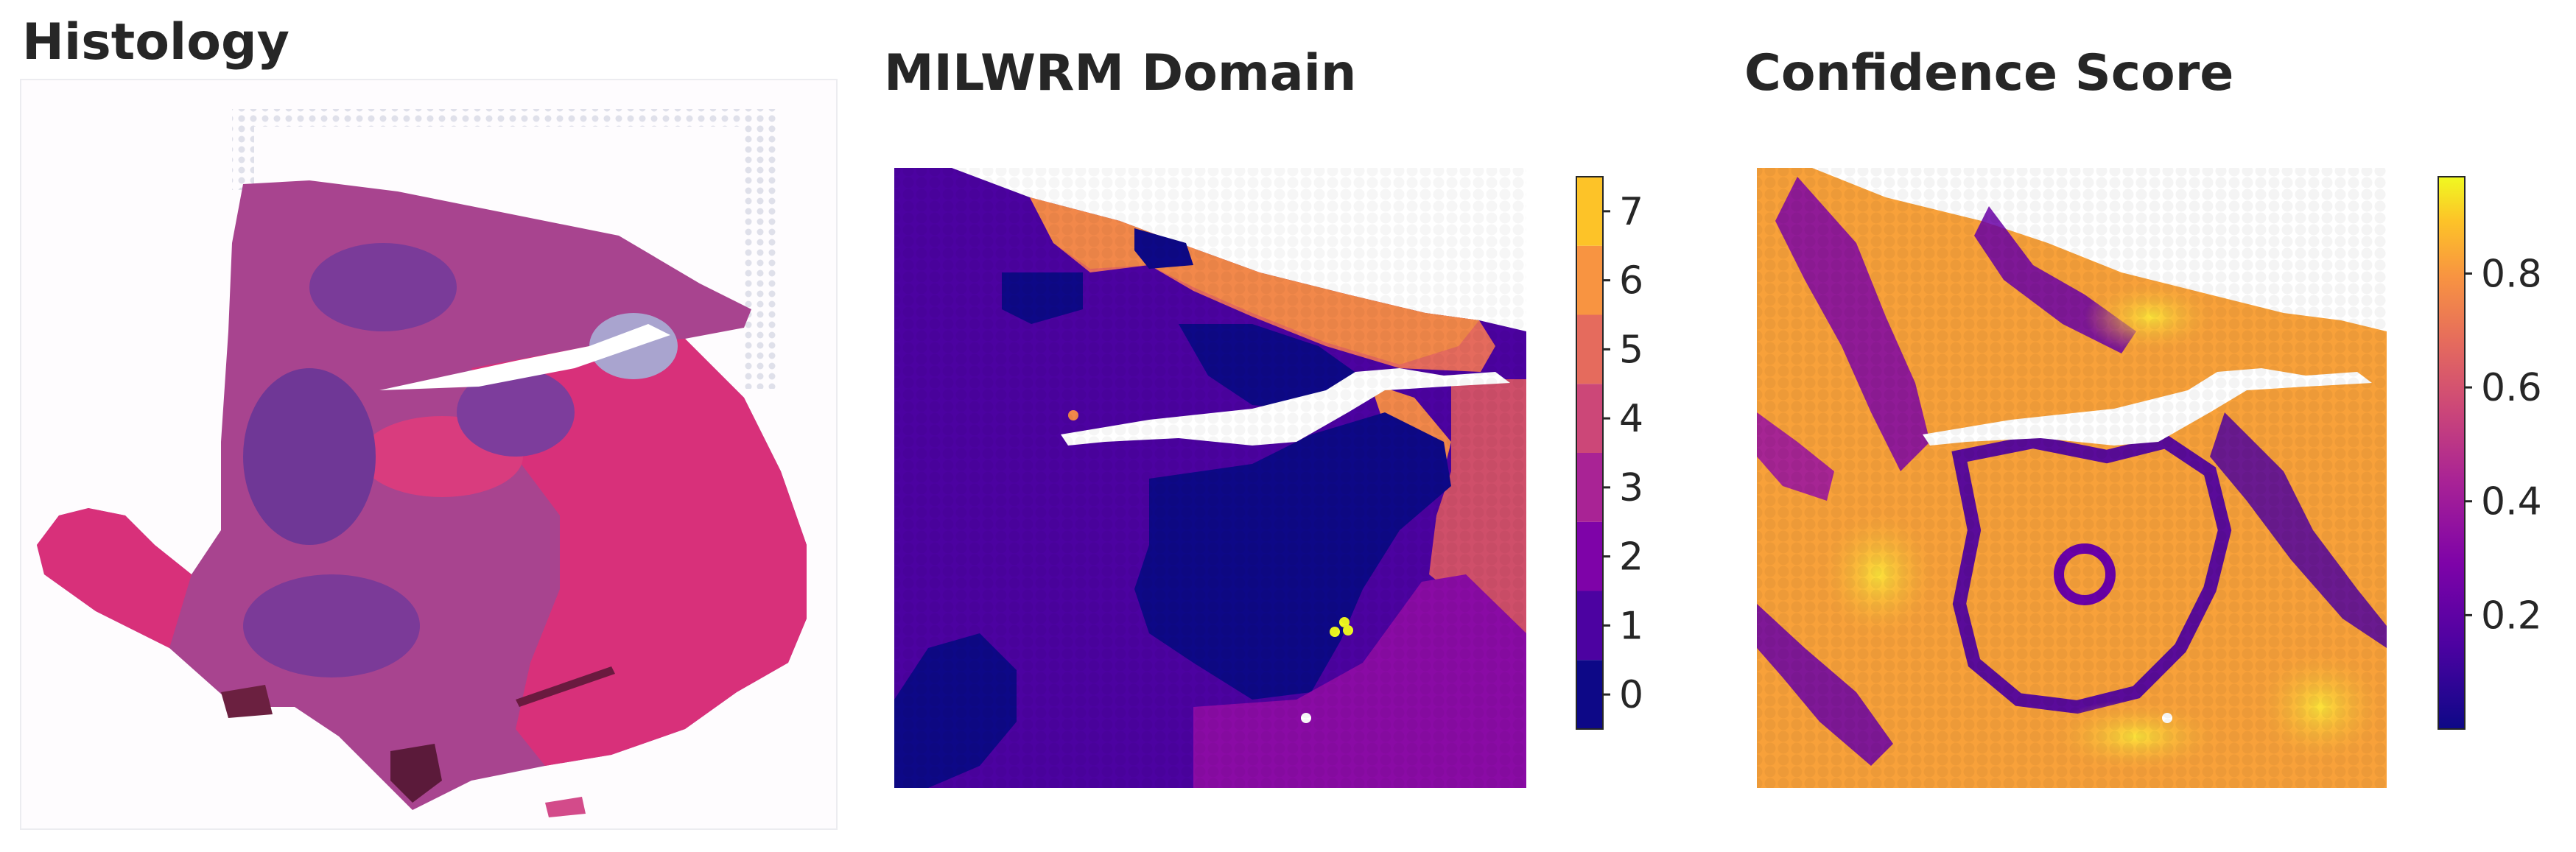 The width and height of the screenshot is (2576, 852). What do you see at coordinates (1631, 281) in the screenshot?
I see `domain-colorbar-tick-label: 6` at bounding box center [1631, 281].